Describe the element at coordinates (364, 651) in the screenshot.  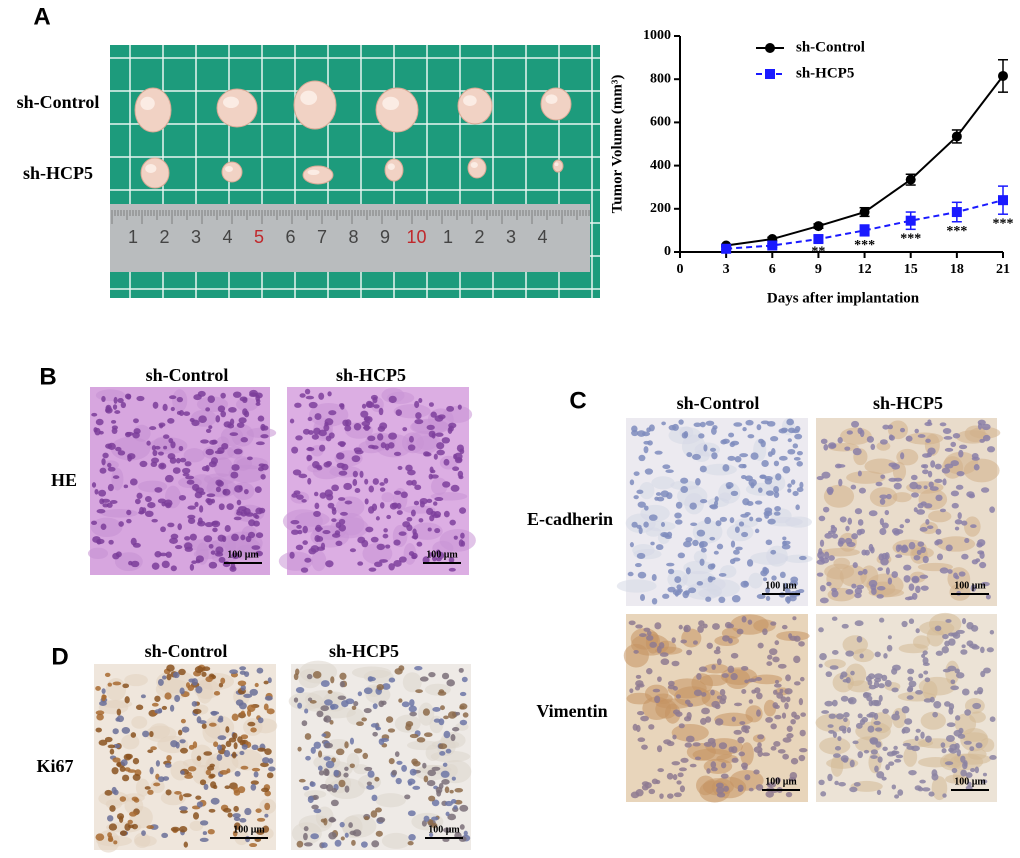
I see `column-header: sh-HCP5` at that location.